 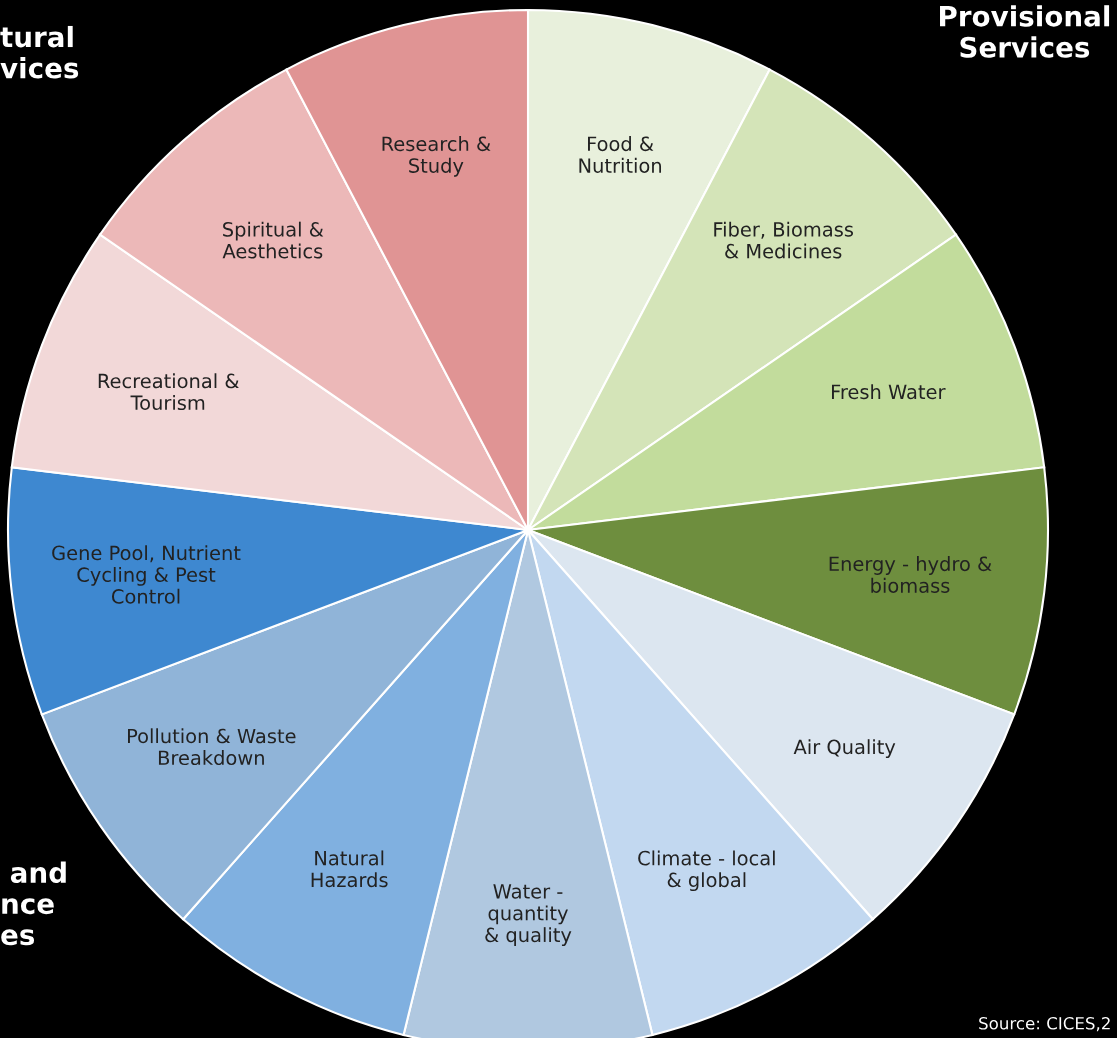 I want to click on text: tural vices, so click(x=39, y=52).